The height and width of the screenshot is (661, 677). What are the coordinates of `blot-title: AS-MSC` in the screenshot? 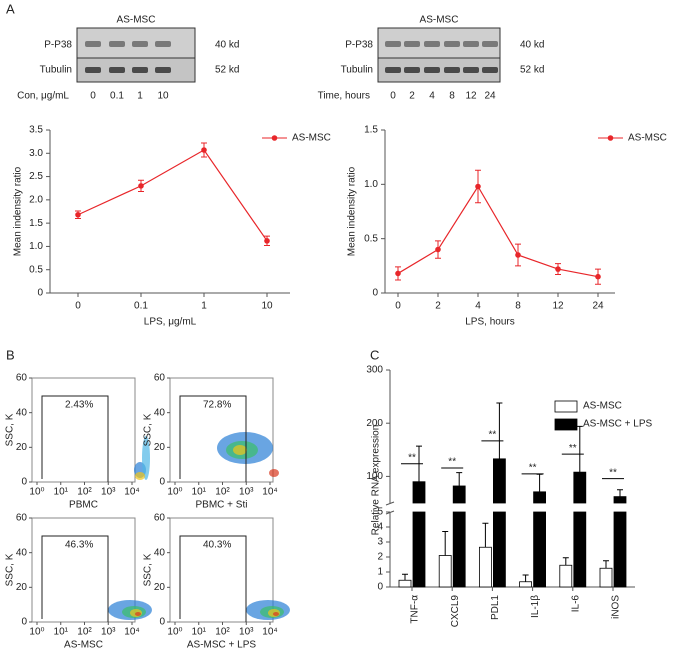 It's located at (136, 20).